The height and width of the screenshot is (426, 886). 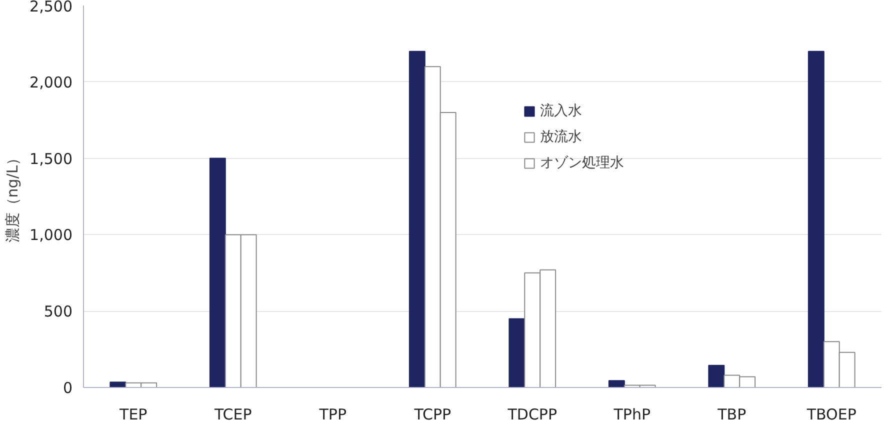 What do you see at coordinates (731, 415) in the screenshot?
I see `x-tick-label: TBP` at bounding box center [731, 415].